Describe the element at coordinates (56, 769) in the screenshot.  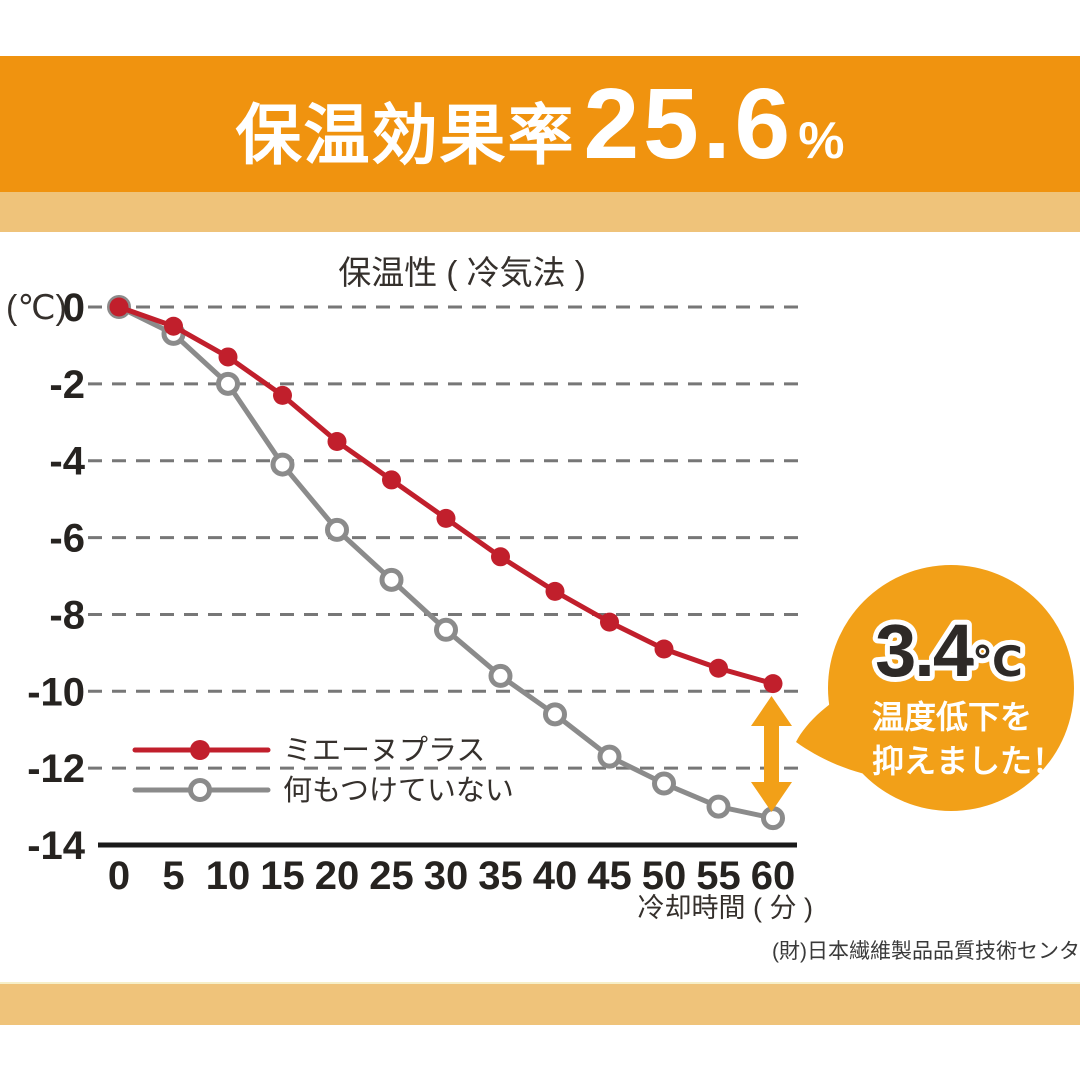
I see `y-tick-label: -12` at that location.